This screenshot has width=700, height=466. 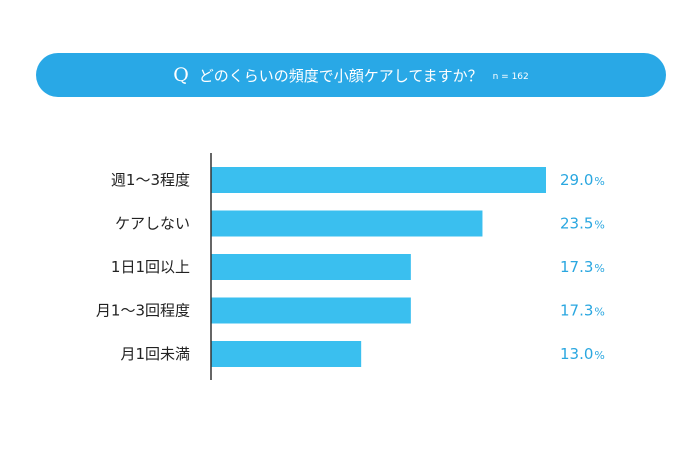 I want to click on category-label-4: 月1〜3回程度, so click(x=143, y=311).